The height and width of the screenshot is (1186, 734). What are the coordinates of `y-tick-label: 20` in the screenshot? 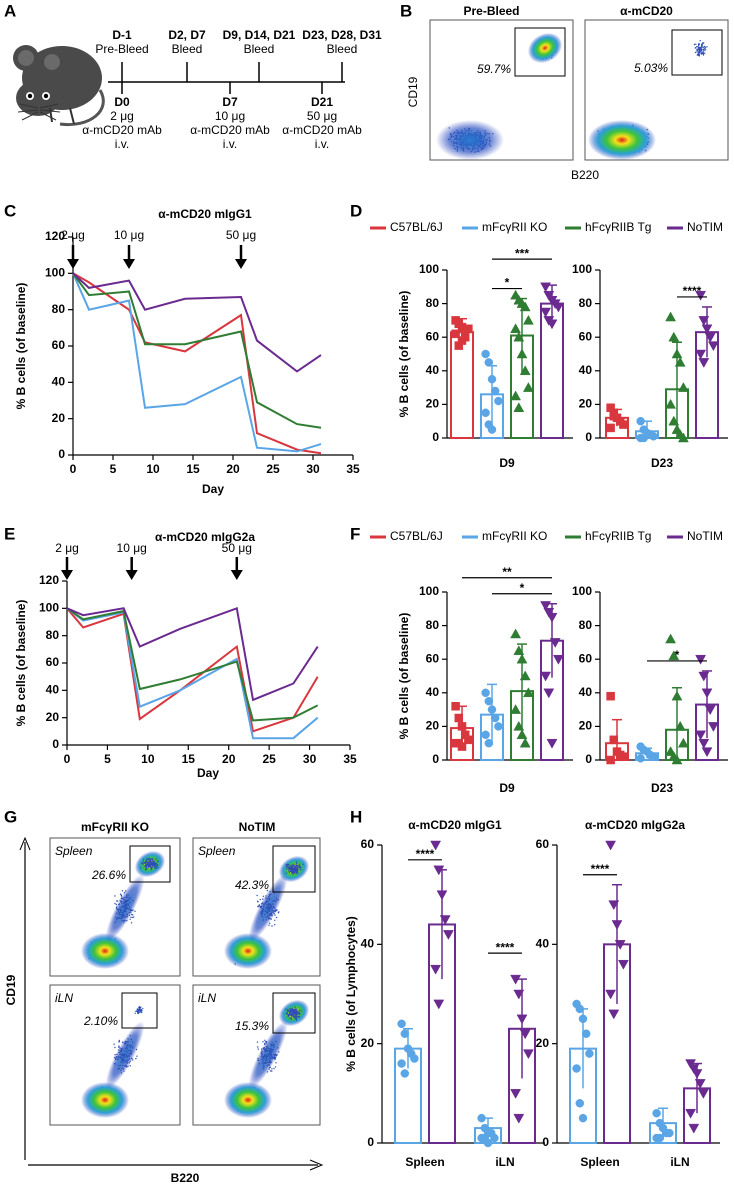 It's located at (368, 1043).